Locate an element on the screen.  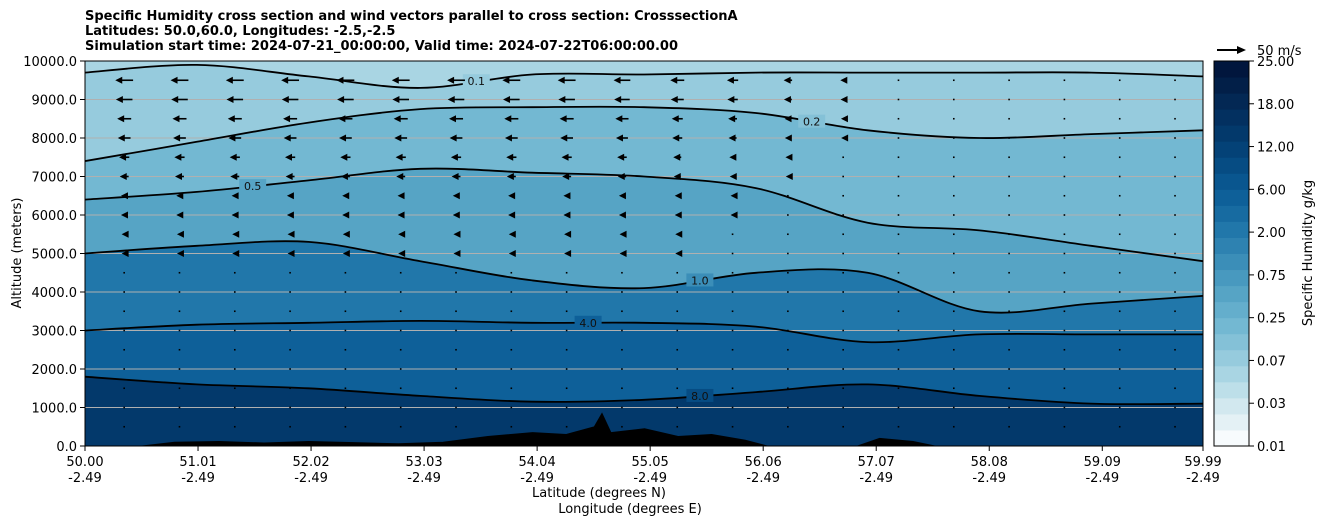
x-tick-label-latitude: 52.02 is located at coordinates (310, 462).